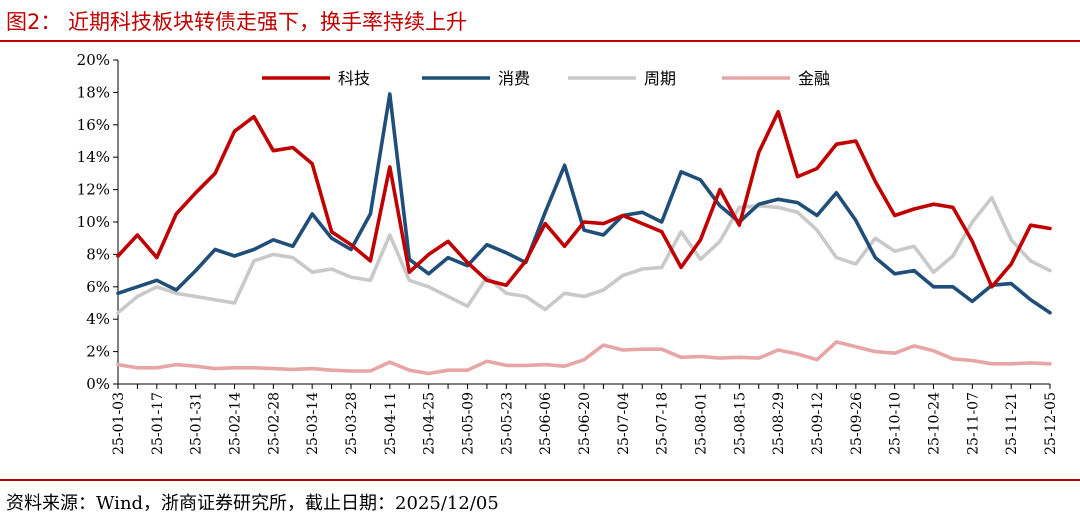 The image size is (1080, 521). What do you see at coordinates (158, 423) in the screenshot?
I see `x-tick-label: 25-01-17` at bounding box center [158, 423].